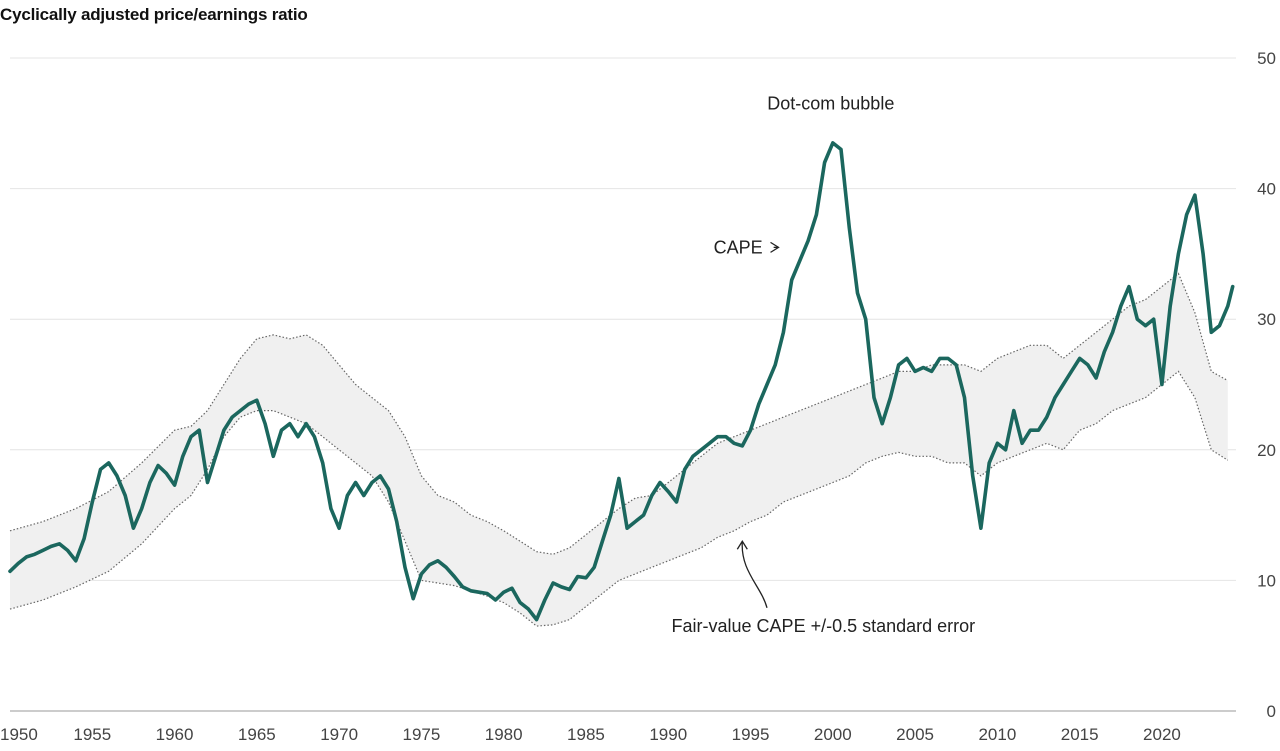  Describe the element at coordinates (257, 734) in the screenshot. I see `x-tick-label: 1965` at that location.